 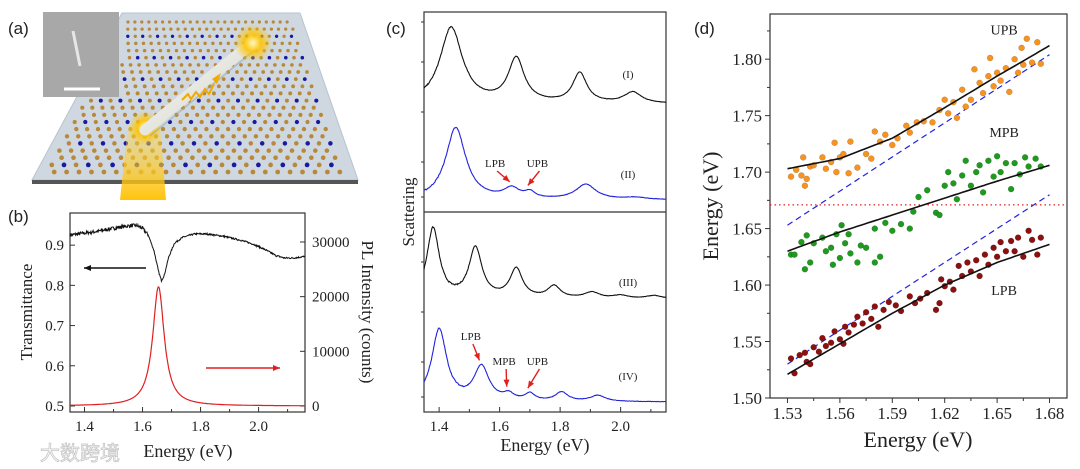 I want to click on panel-d-xtick-label: 1.65, so click(x=997, y=413).